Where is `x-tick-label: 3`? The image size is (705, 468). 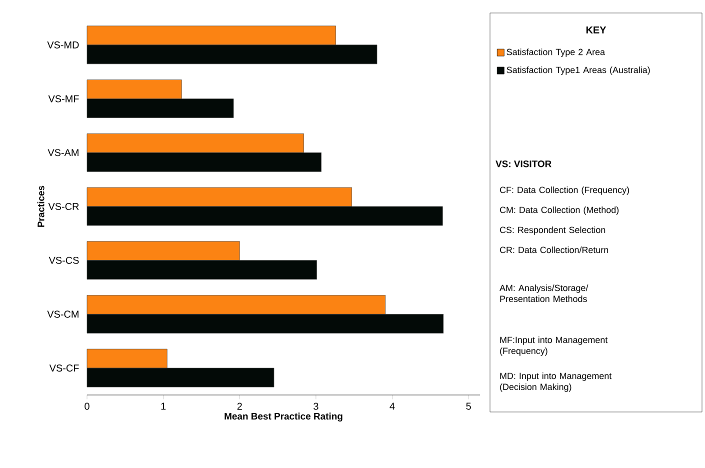
x-tick-label: 3 is located at coordinates (316, 406).